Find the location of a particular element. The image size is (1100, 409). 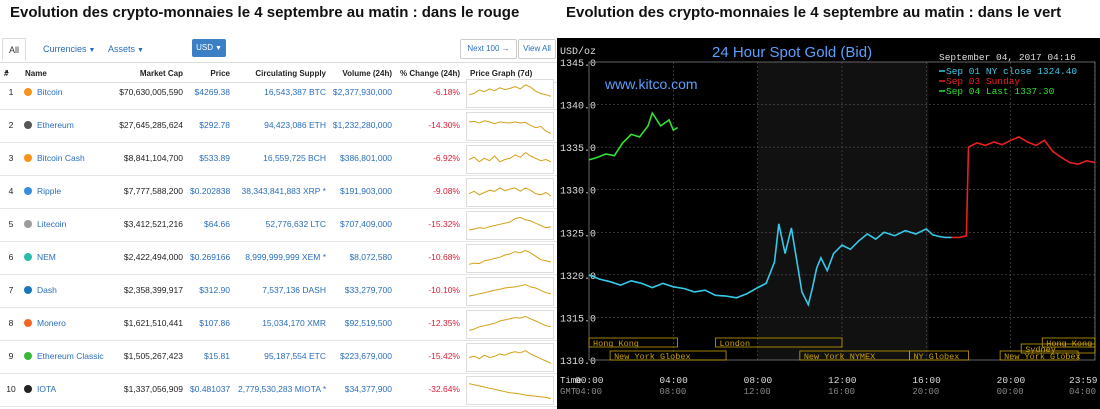

price-link: $312.90 is located at coordinates (214, 290).